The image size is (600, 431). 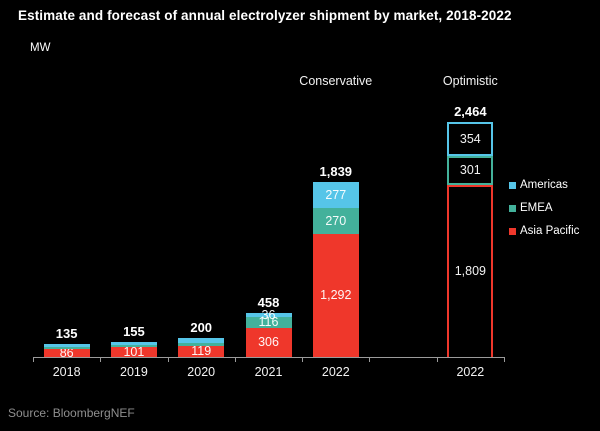 I want to click on legend-item-asia-pacific: Asia Pacific, so click(x=544, y=231).